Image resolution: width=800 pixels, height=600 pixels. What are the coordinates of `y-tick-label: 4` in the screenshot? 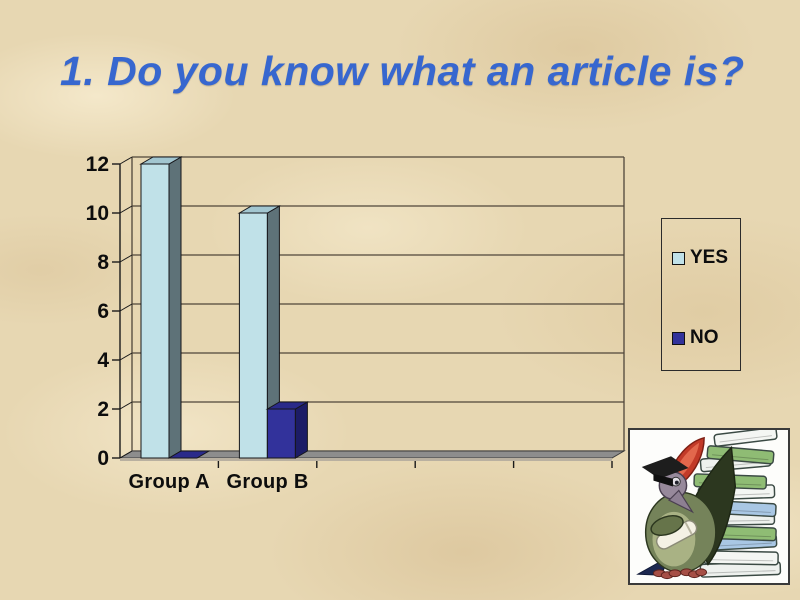 It's located at (103, 360).